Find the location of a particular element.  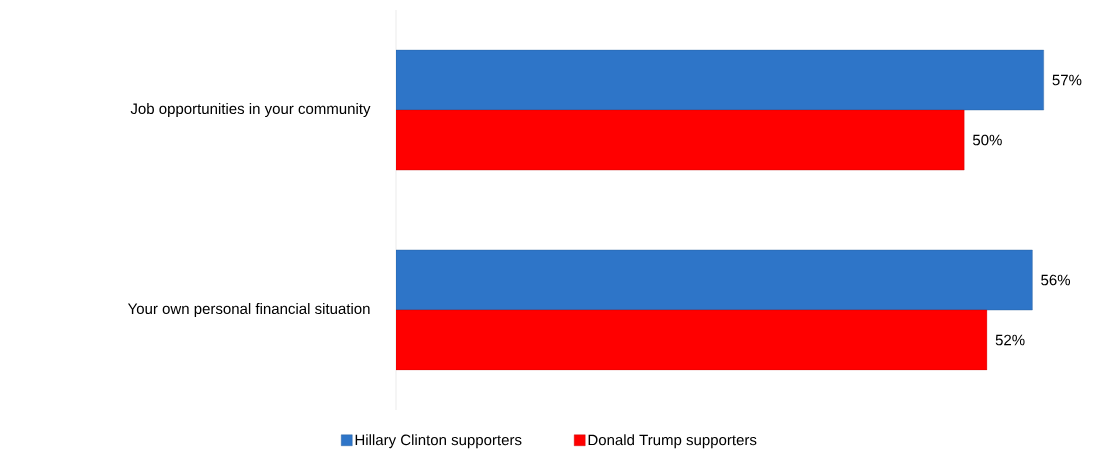

data-label: 57% is located at coordinates (1067, 80).